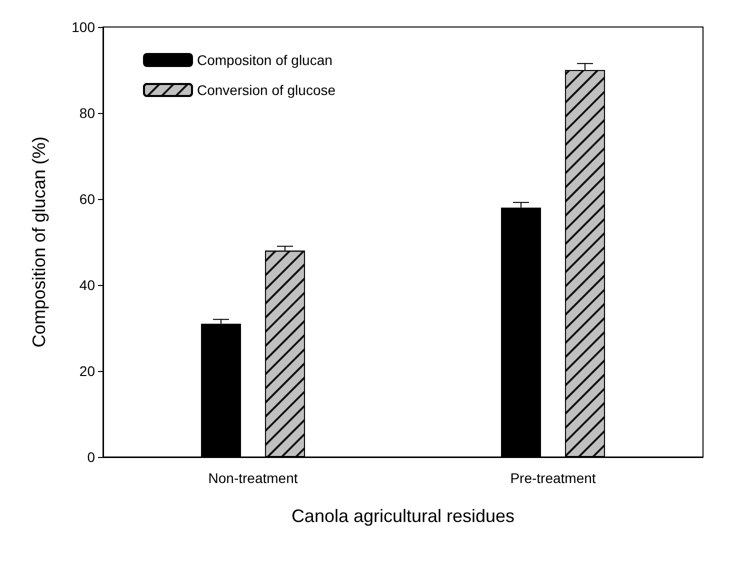 The width and height of the screenshot is (746, 565). Describe the element at coordinates (553, 478) in the screenshot. I see `x-tick-label: Pre-treatment` at that location.